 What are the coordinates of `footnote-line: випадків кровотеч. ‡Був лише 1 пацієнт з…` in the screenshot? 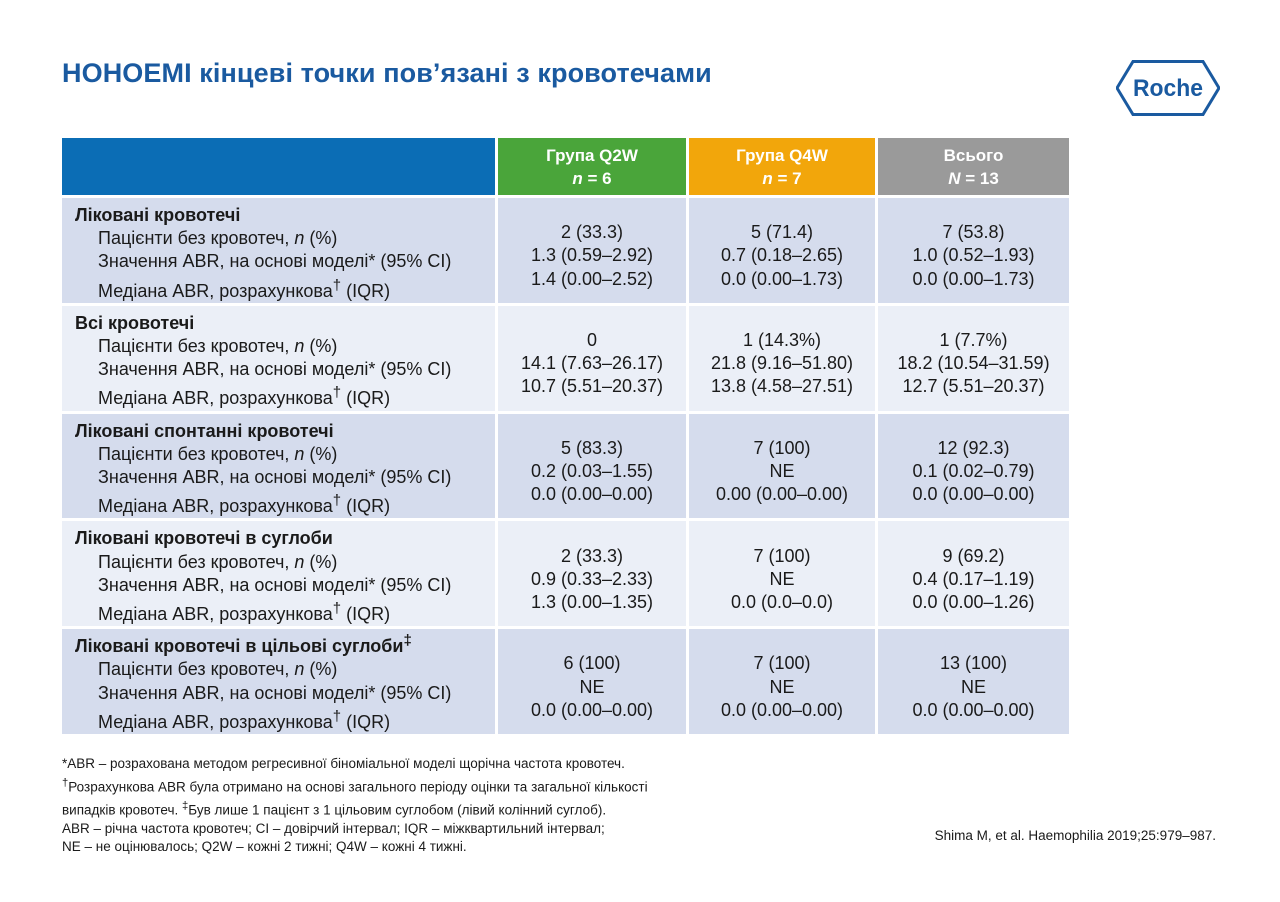 It's located at (334, 808).